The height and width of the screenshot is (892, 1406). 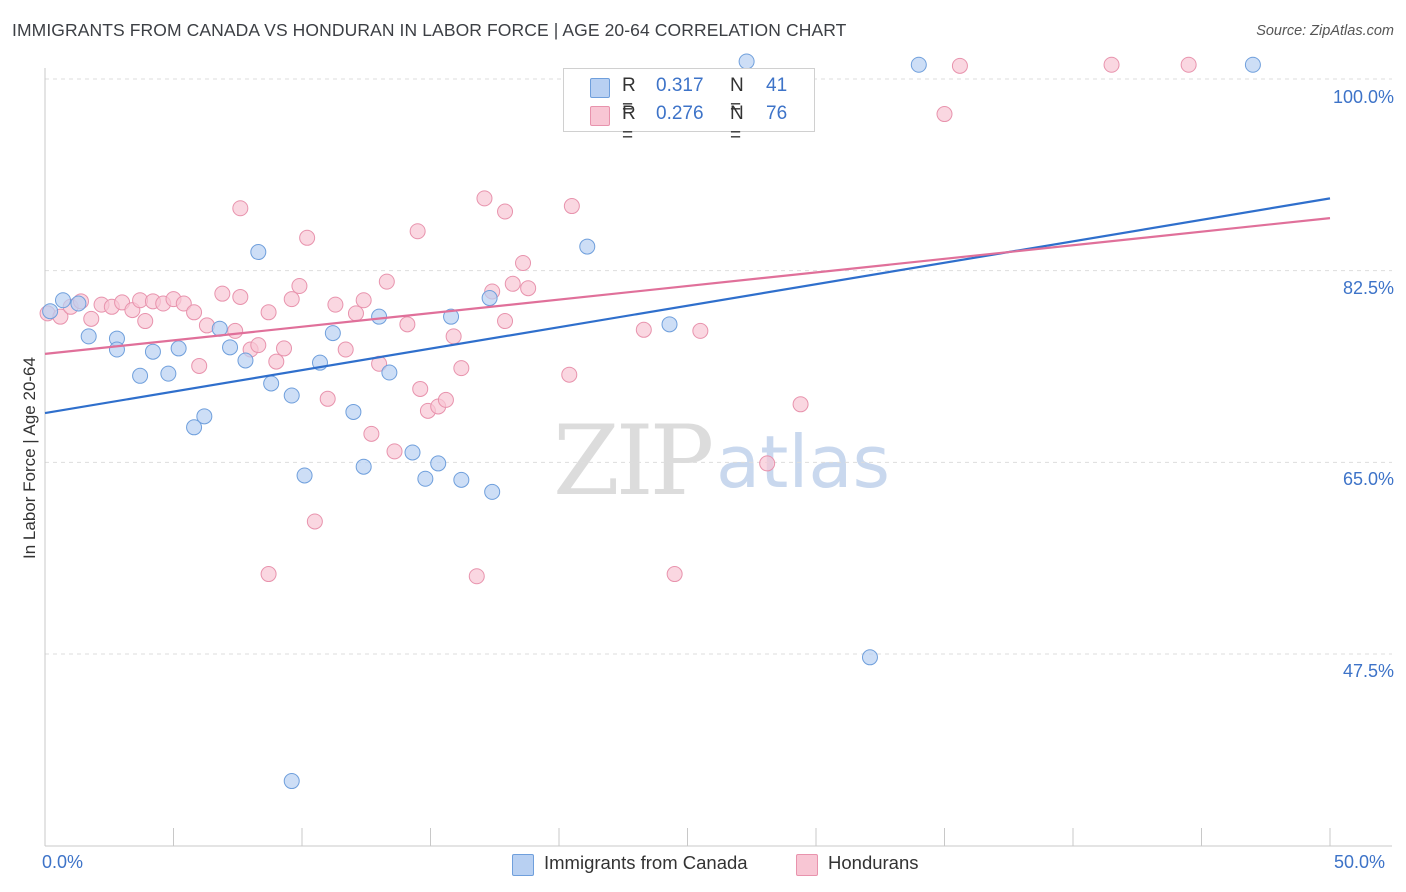 I want to click on stats-legend: R = 0.317 N = 41 R = 0.276 N = 76, so click(x=689, y=107).